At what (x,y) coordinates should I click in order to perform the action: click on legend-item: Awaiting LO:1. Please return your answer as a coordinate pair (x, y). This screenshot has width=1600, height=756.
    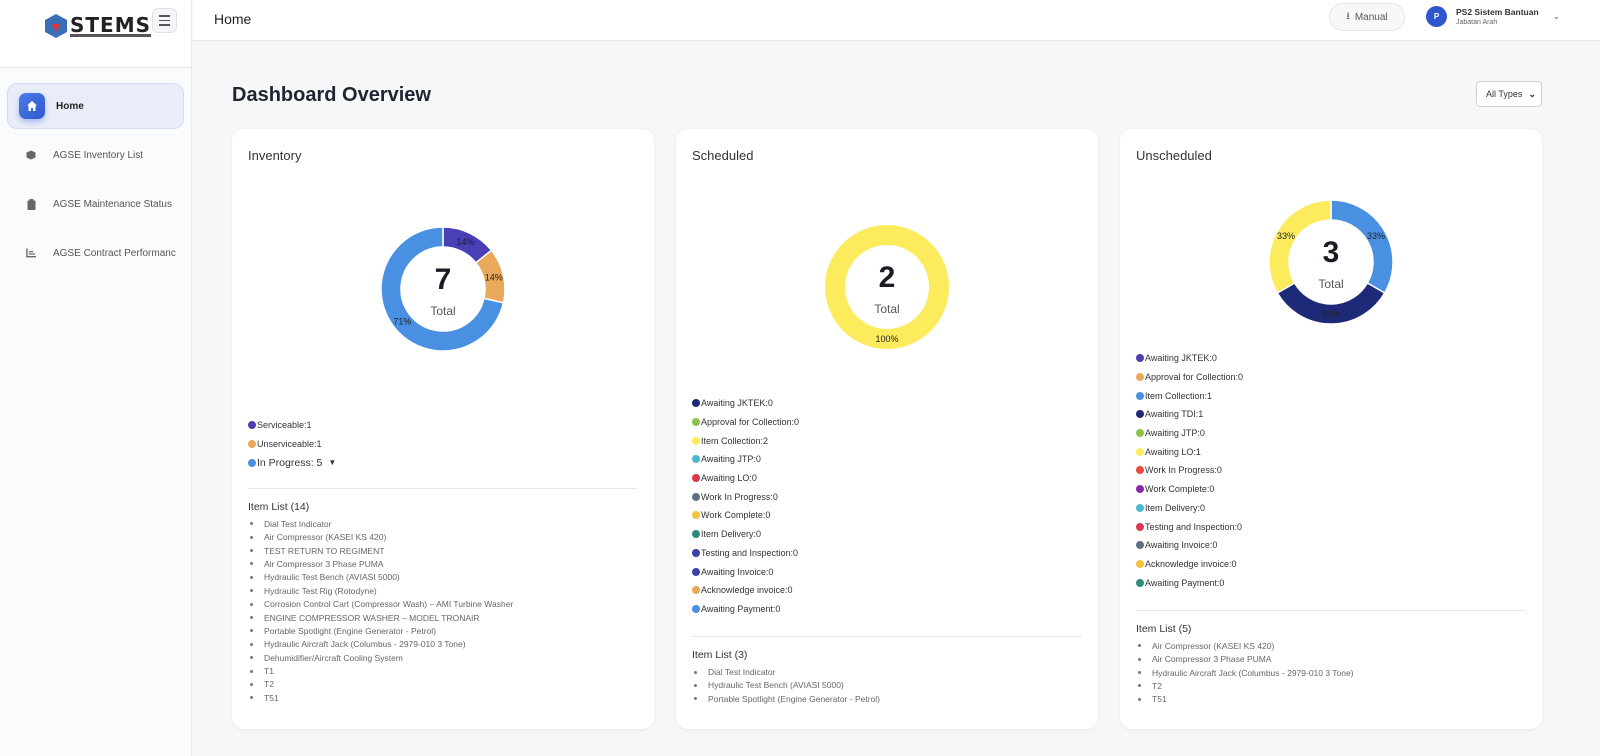
    Looking at the image, I should click on (1189, 451).